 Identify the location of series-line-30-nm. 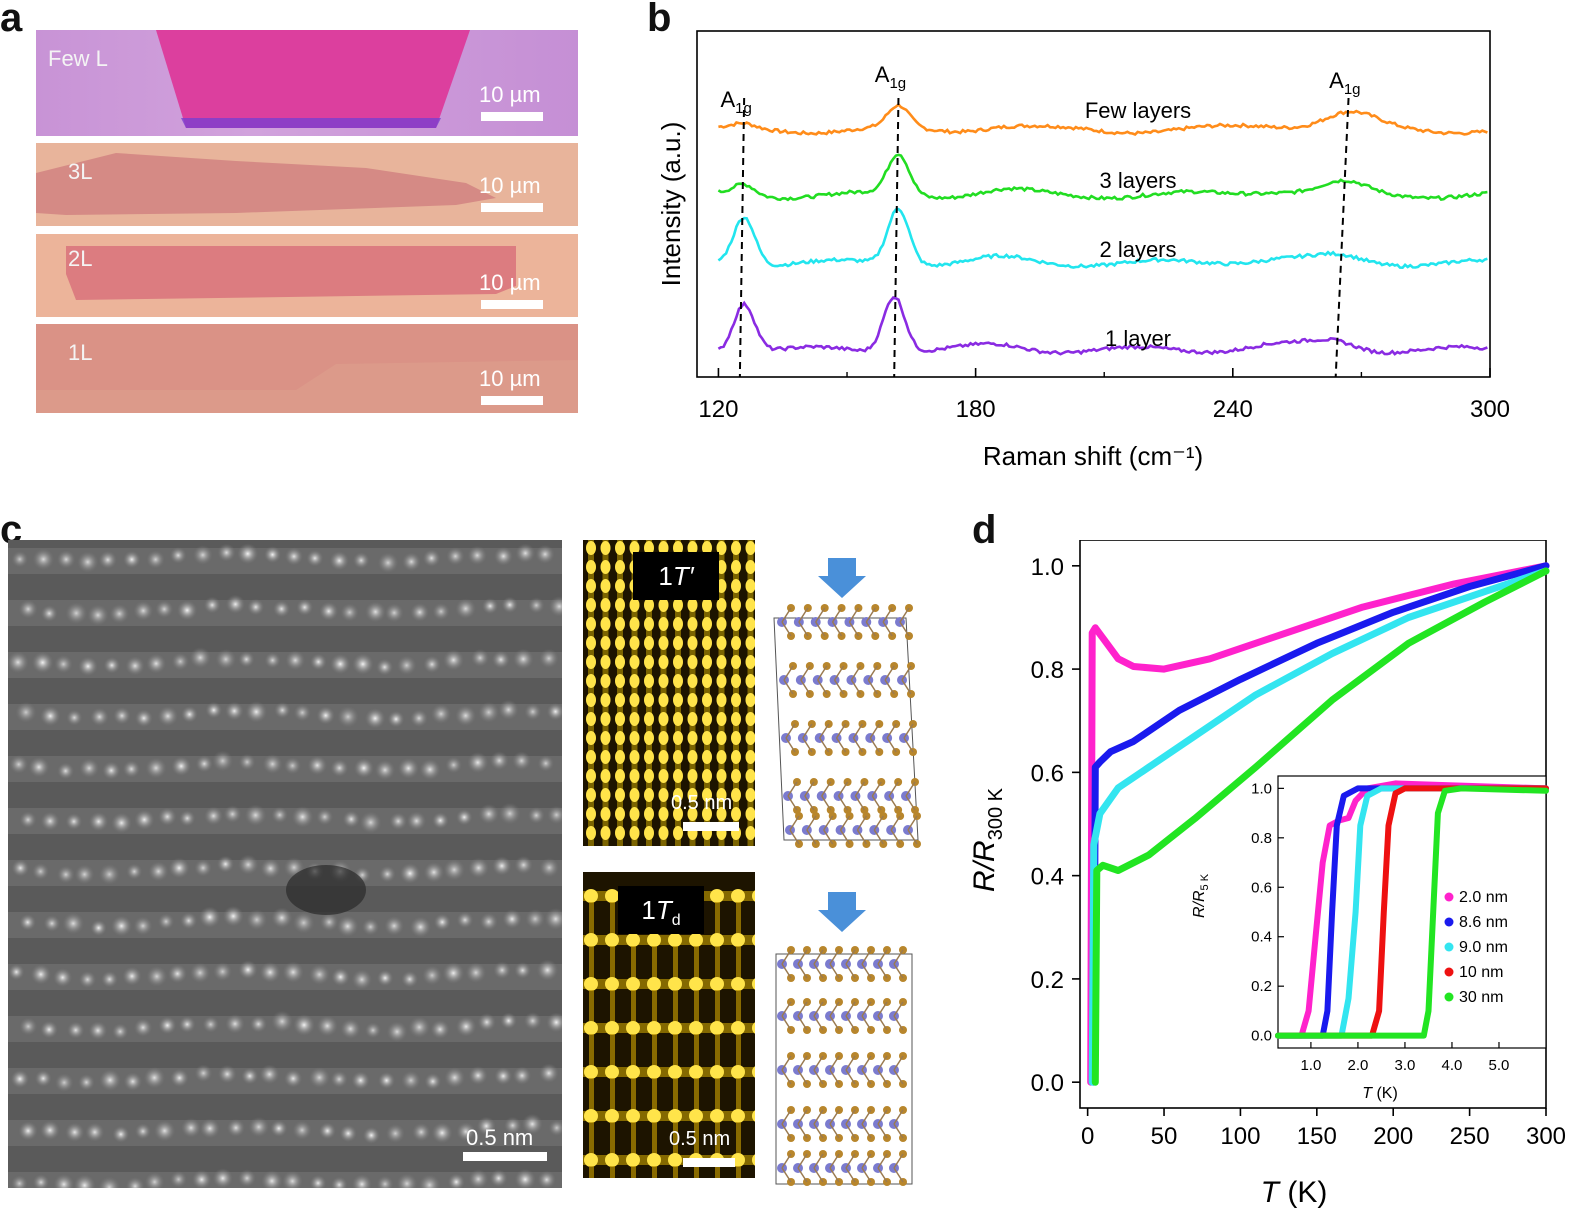
(1320, 826).